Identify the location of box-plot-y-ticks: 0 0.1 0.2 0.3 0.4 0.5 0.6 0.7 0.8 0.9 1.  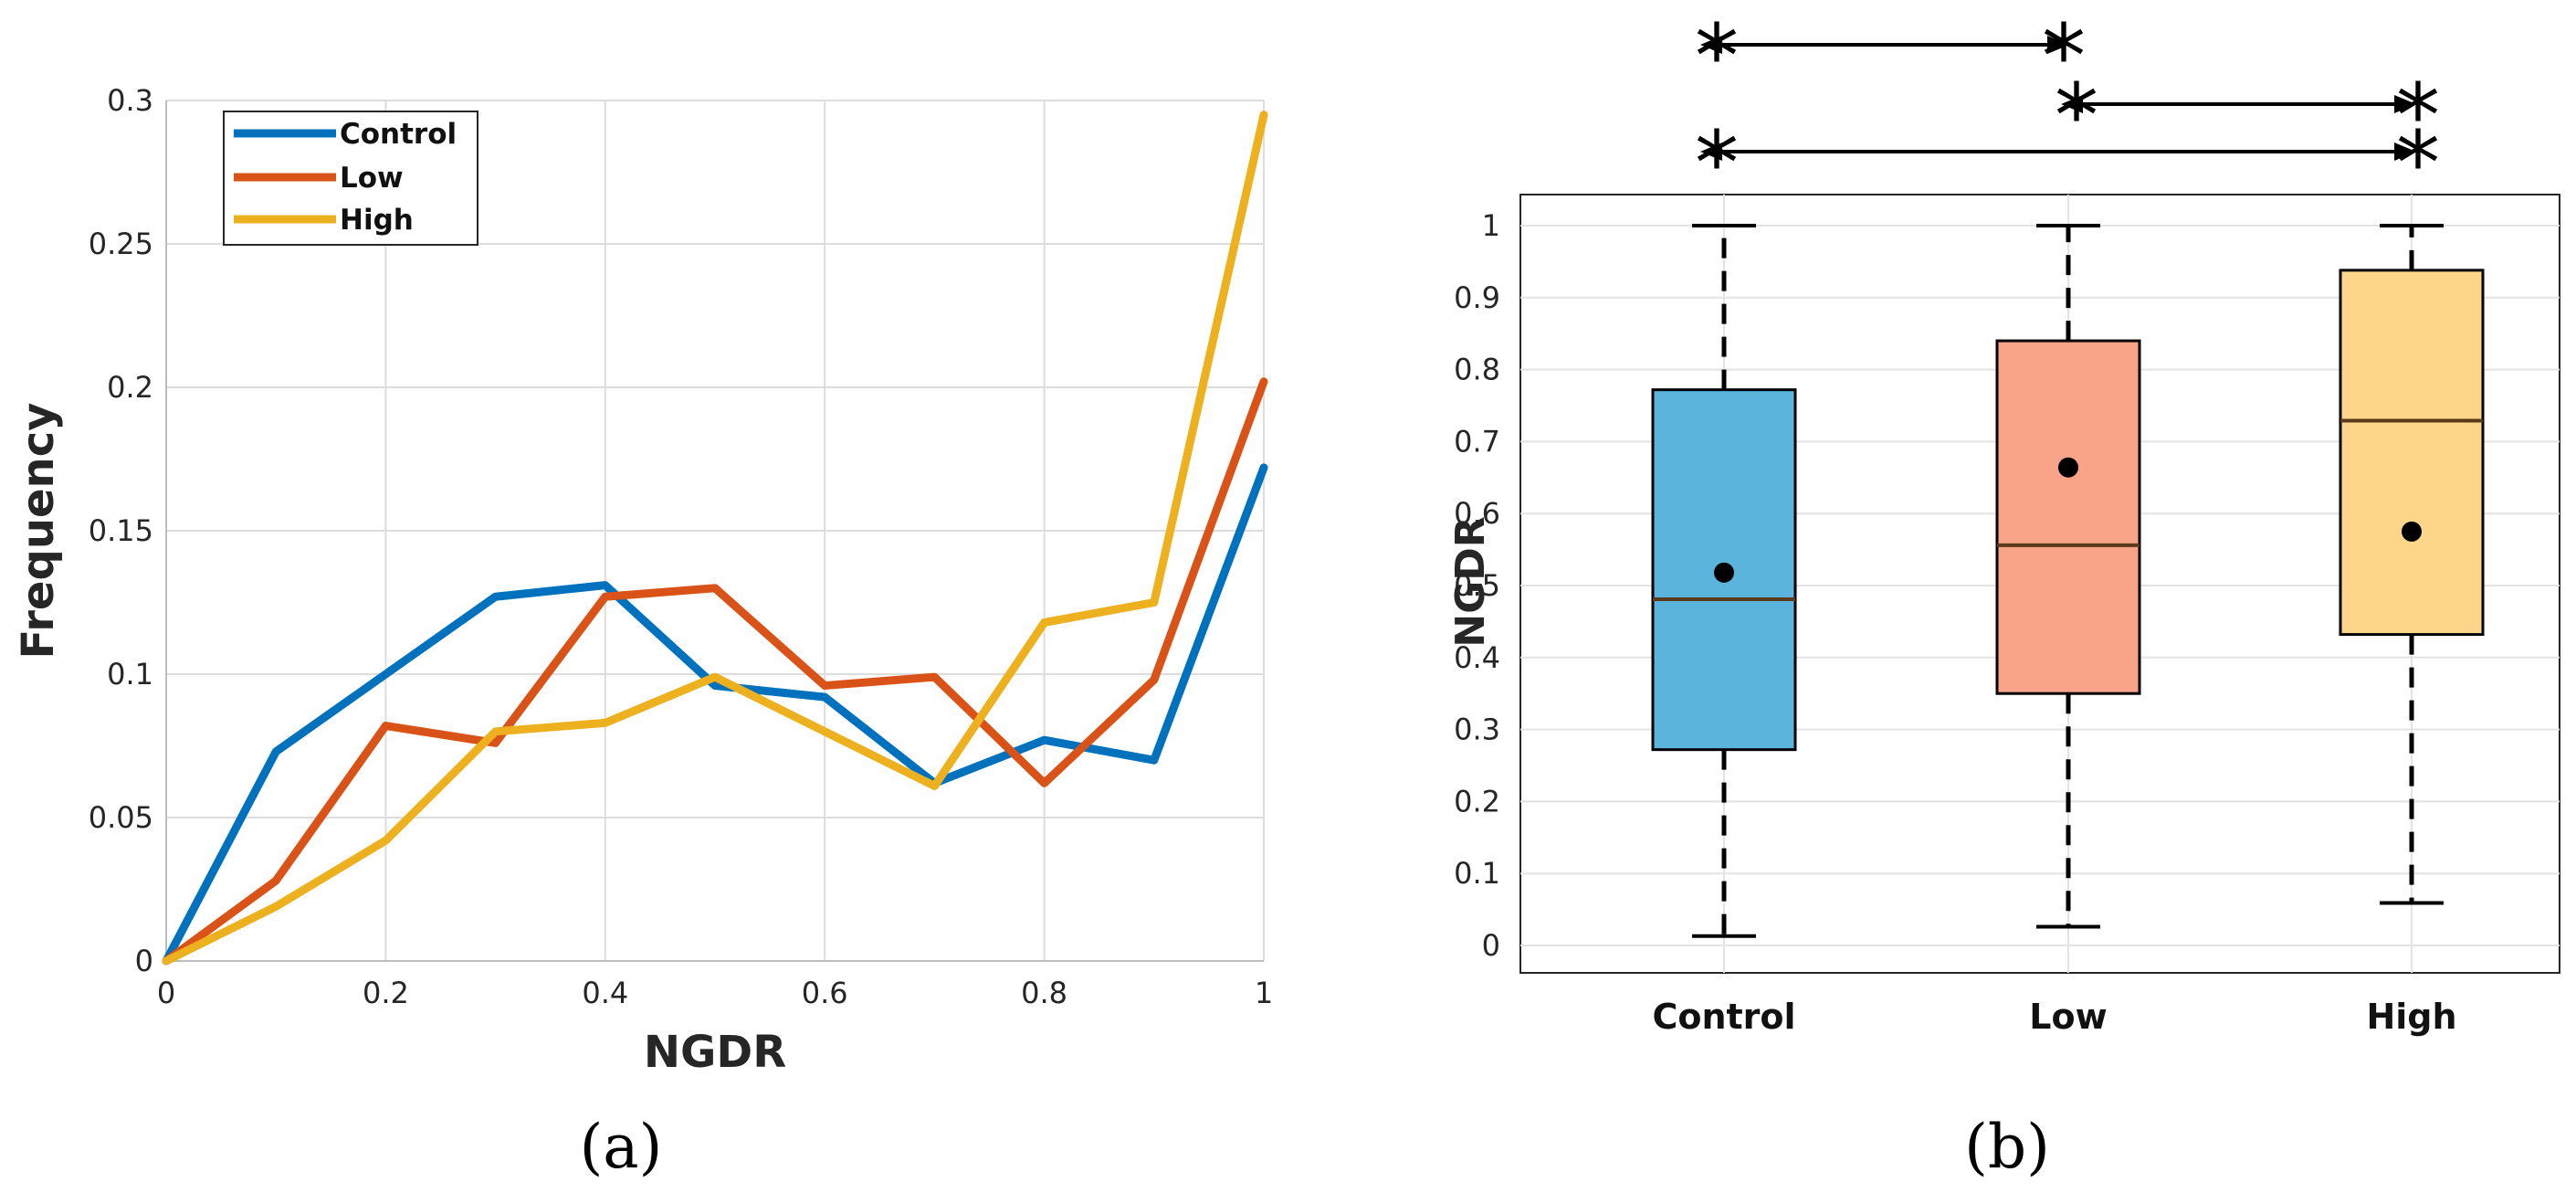
(1477, 585).